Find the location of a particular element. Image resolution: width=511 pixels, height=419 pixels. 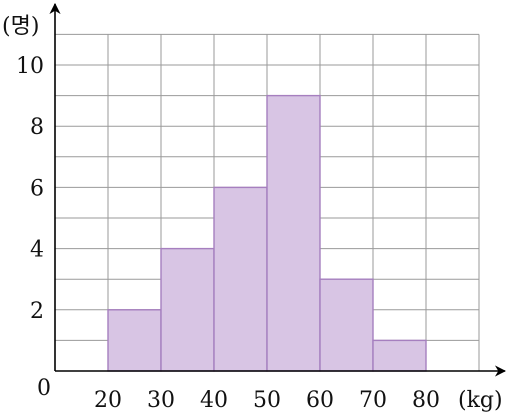

y-axis-label: (명) is located at coordinates (20, 26).